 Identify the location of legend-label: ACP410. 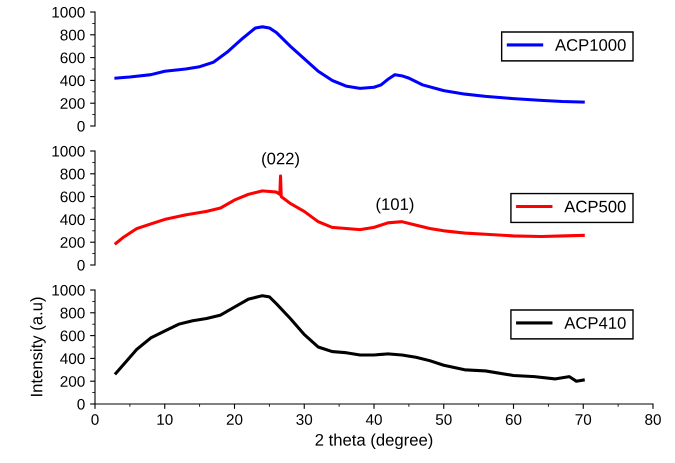
(595, 323).